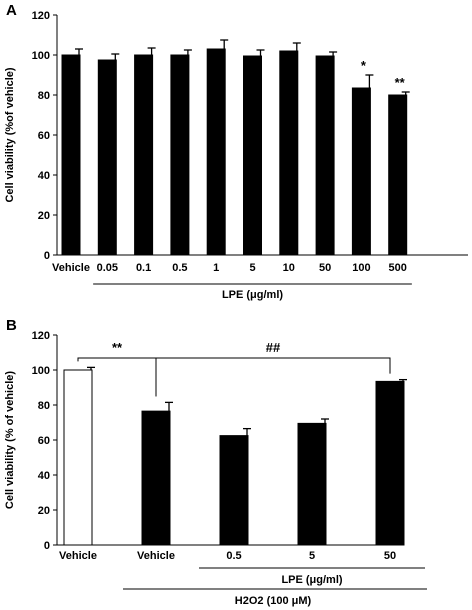  Describe the element at coordinates (10, 440) in the screenshot. I see `y-axis-label: Cell viability (% of vehicle)` at that location.